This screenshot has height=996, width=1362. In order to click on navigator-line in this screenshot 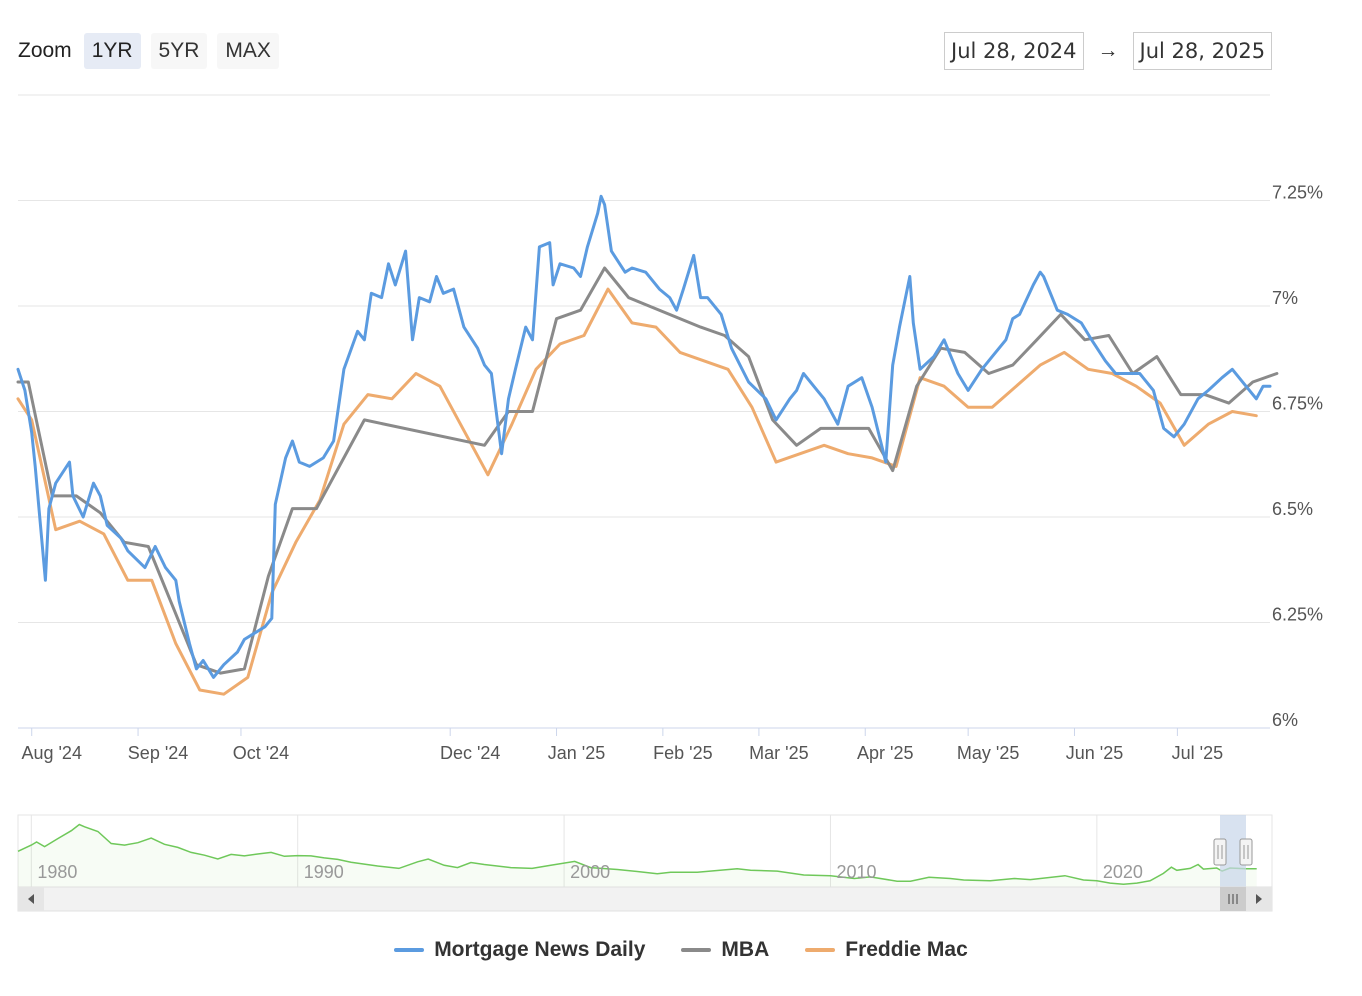, I will do `click(637, 854)`.